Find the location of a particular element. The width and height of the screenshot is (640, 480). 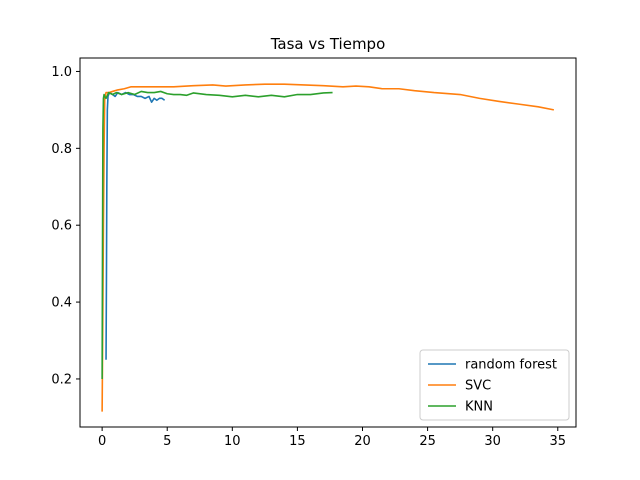

x-tick-label: 20 is located at coordinates (362, 441).